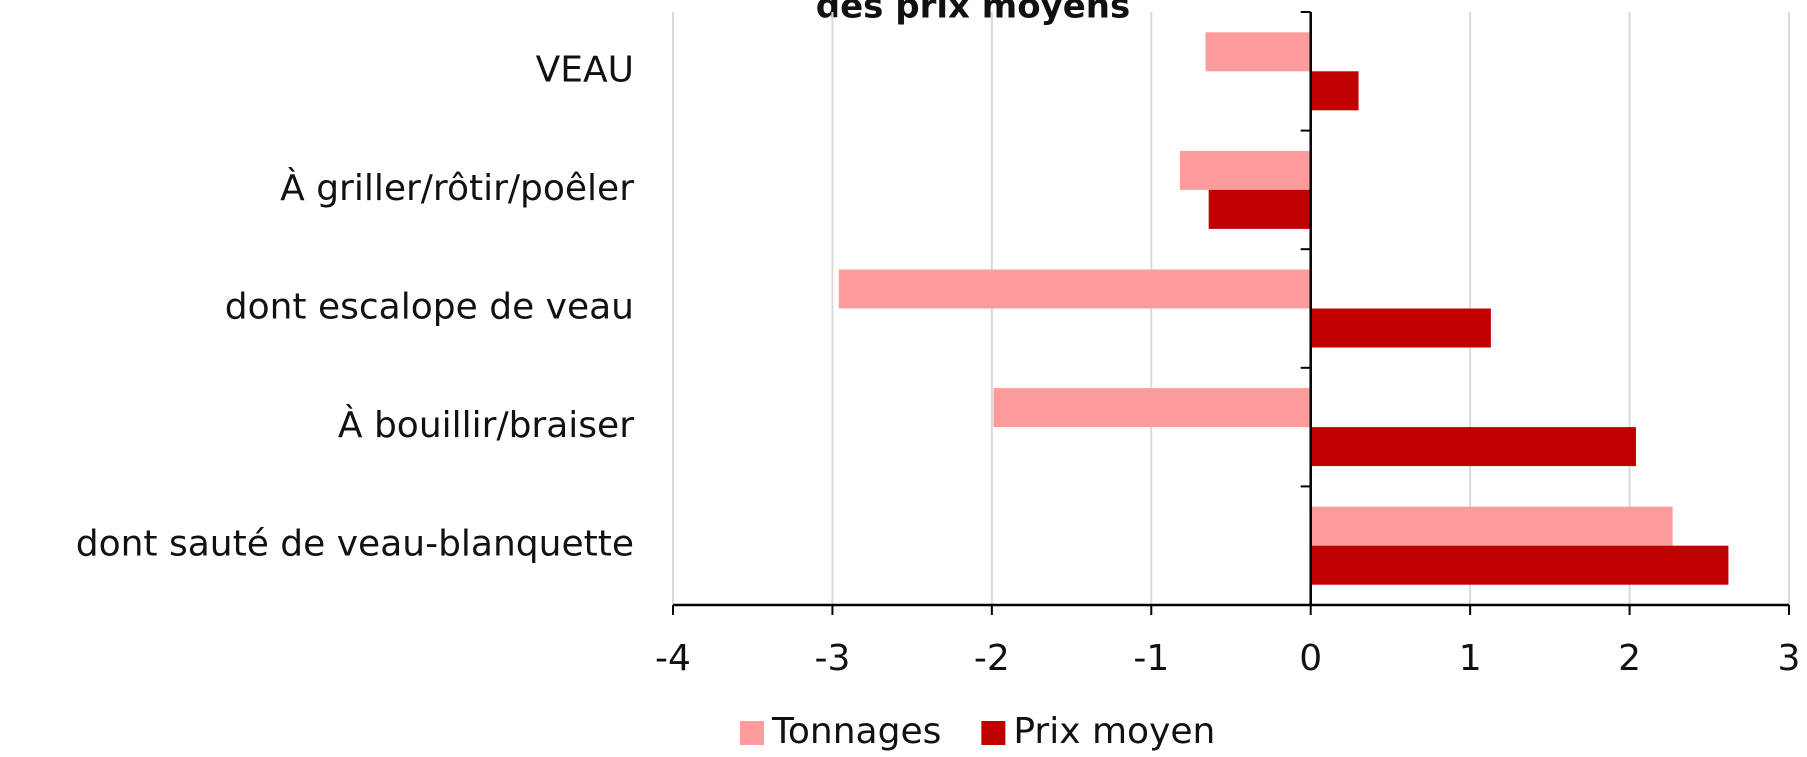 The width and height of the screenshot is (1807, 757). Describe the element at coordinates (457, 188) in the screenshot. I see `y-tick-label: À griller/rôtir/poêler` at that location.